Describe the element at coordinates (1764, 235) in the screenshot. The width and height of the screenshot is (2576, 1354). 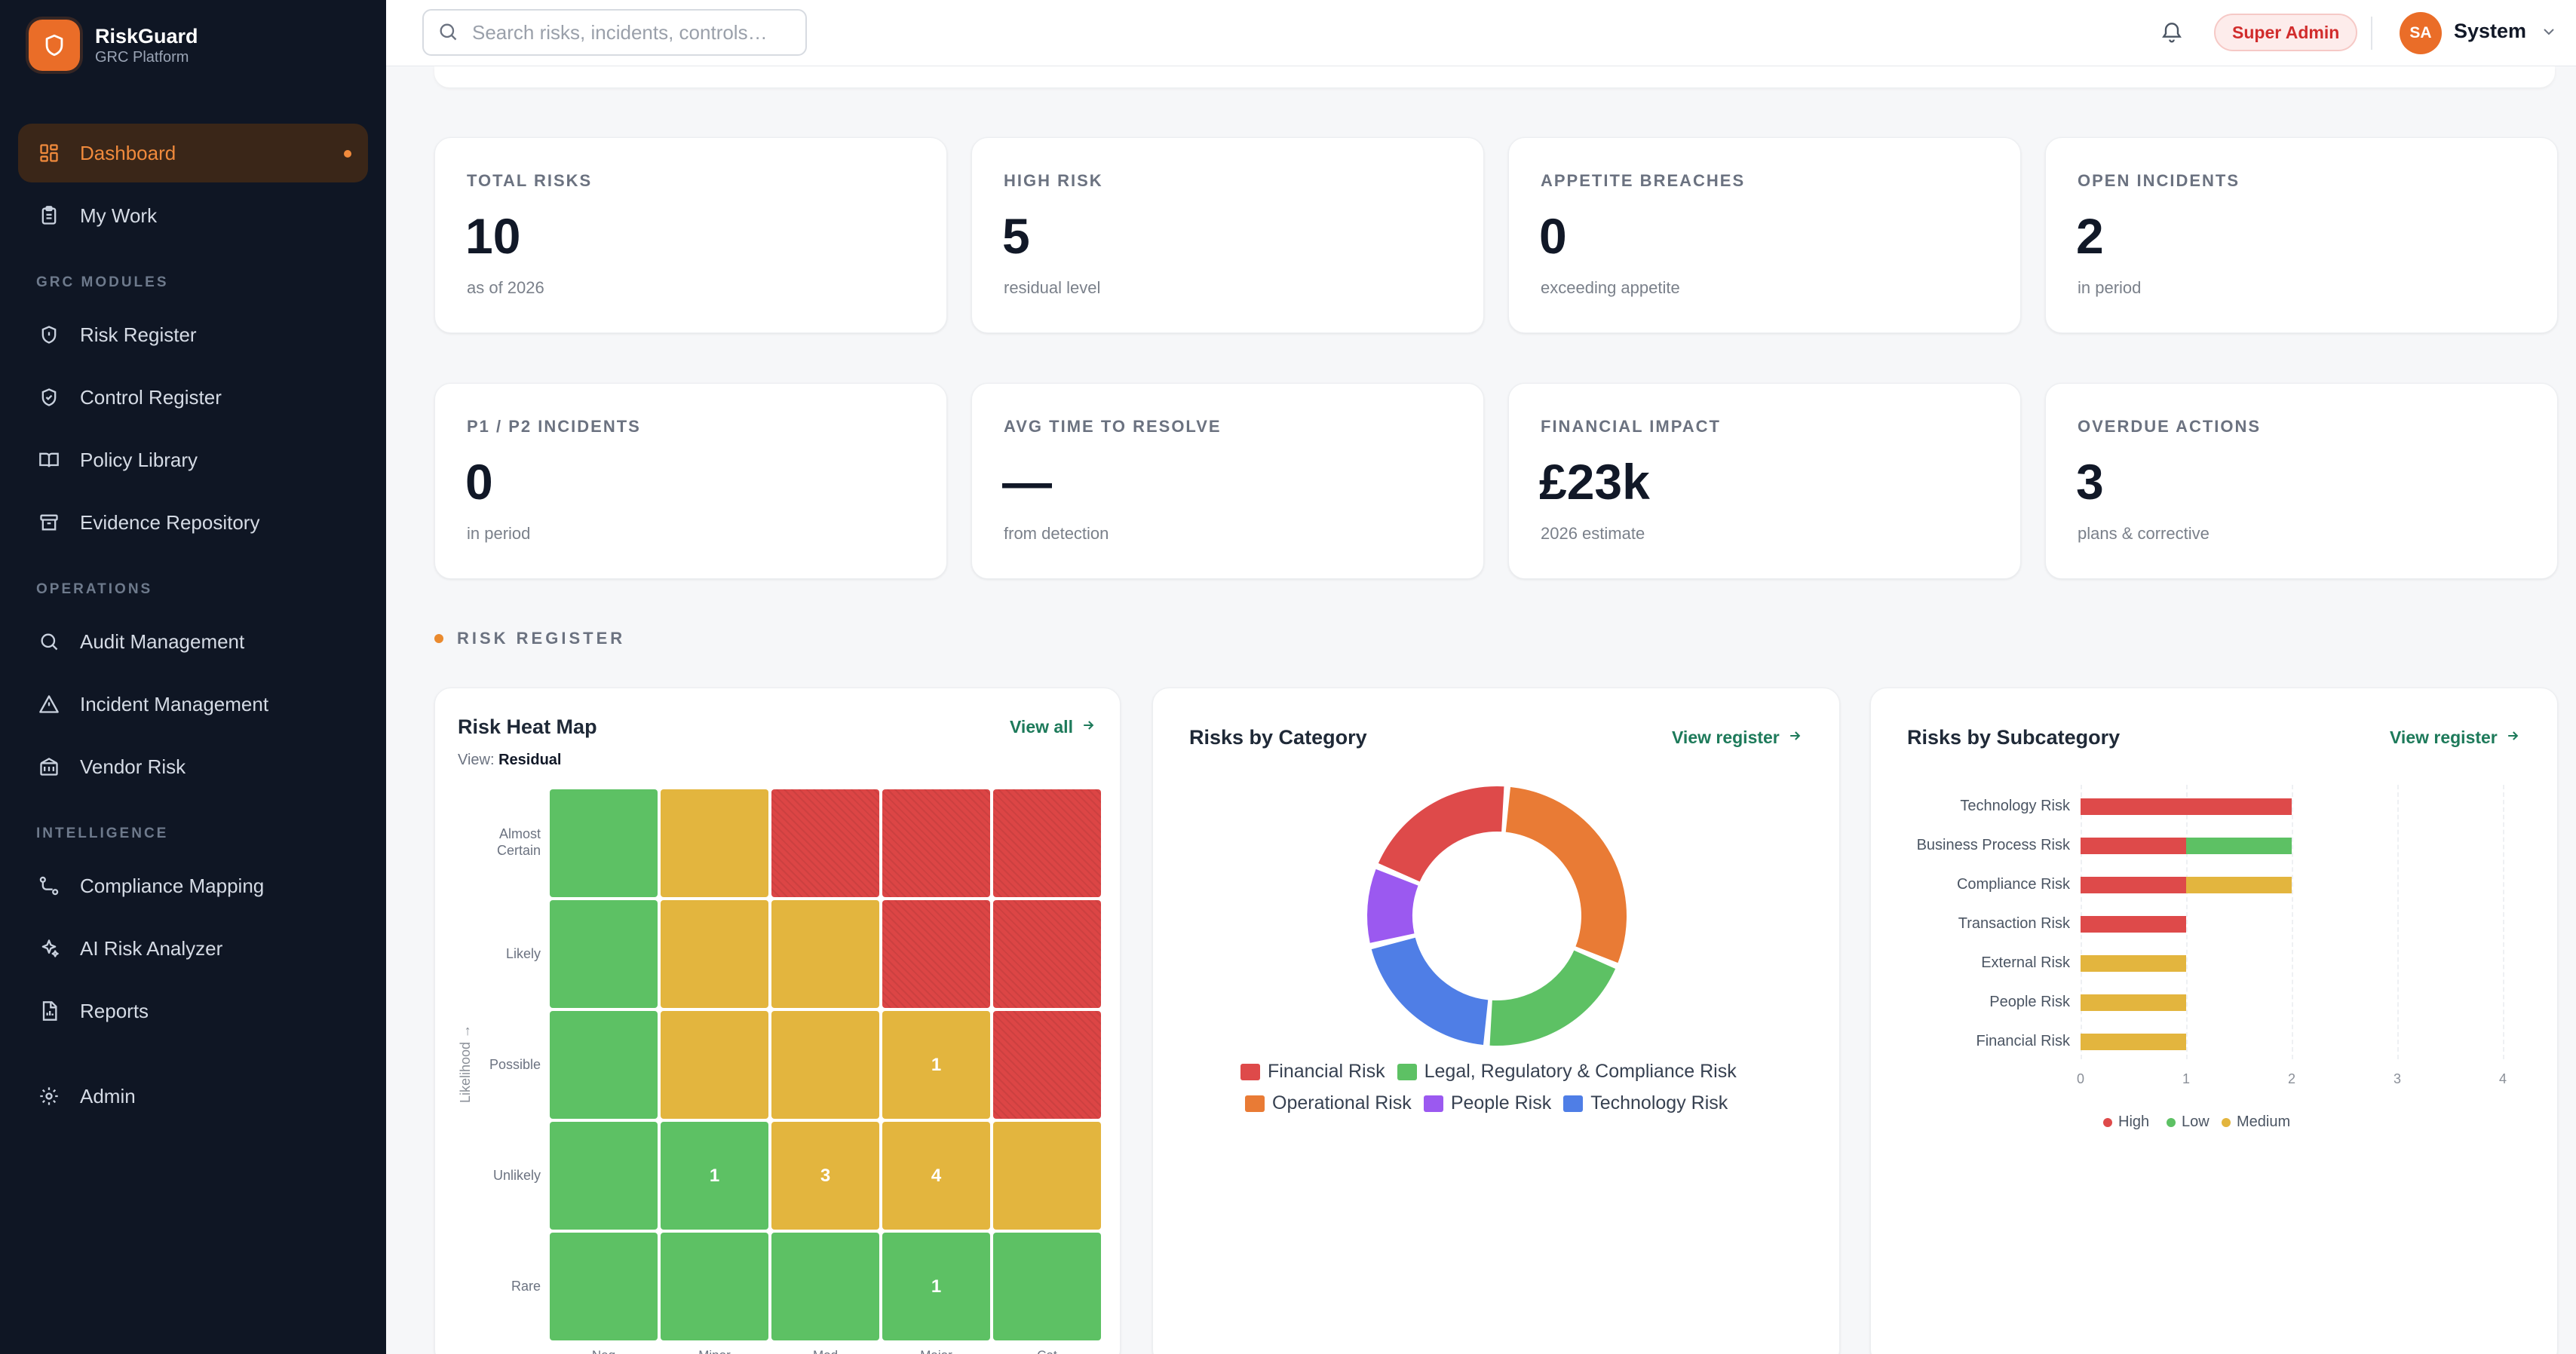
I see `kpi-card-appetite-breaches: APPETITE BREACHES 0 exceeding appetite` at that location.